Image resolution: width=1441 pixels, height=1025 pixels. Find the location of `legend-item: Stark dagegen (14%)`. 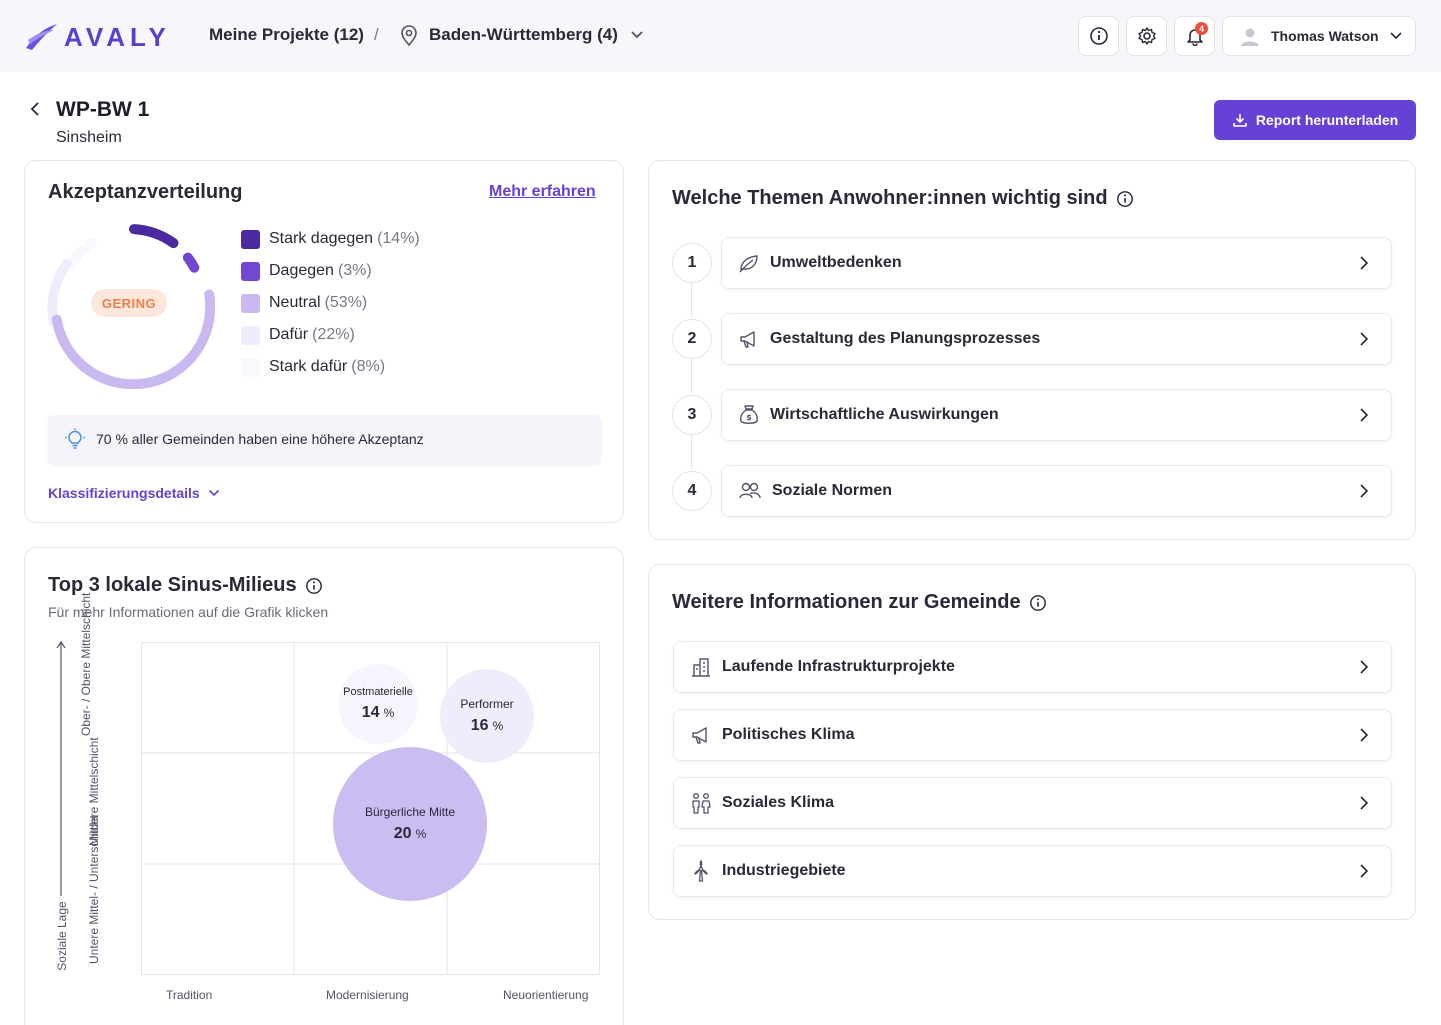

legend-item: Stark dagegen (14%) is located at coordinates (330, 239).